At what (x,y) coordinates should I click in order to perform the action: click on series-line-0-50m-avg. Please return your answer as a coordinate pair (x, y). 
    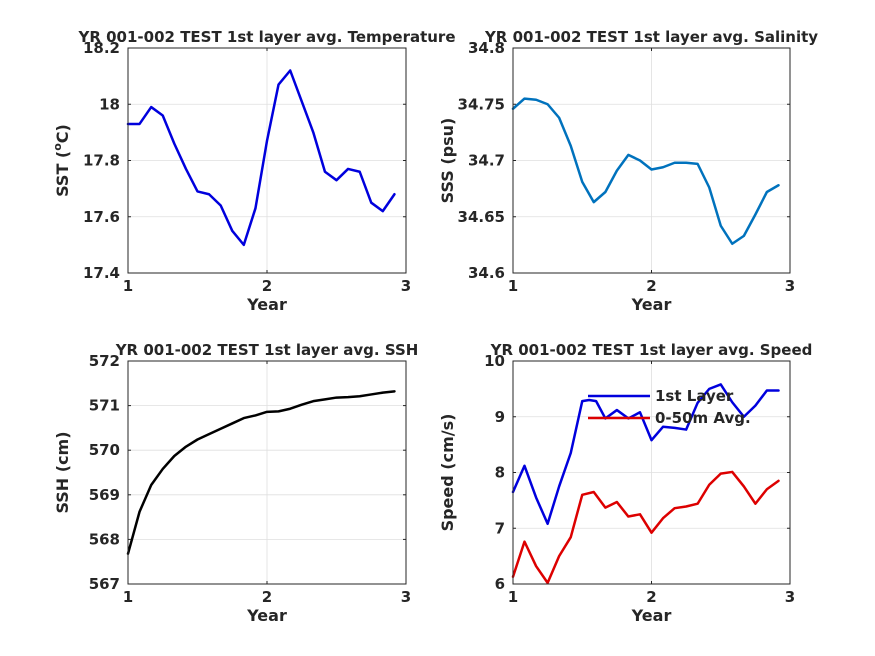
    Looking at the image, I should click on (645, 527).